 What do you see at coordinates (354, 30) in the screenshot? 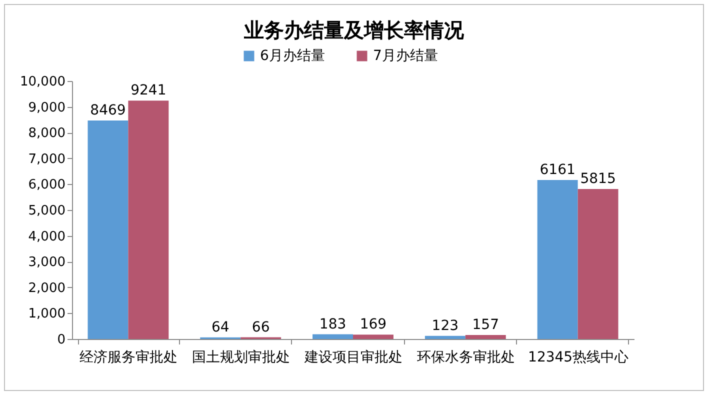
I see `chart-title: 业务办结量及增长率情况` at bounding box center [354, 30].